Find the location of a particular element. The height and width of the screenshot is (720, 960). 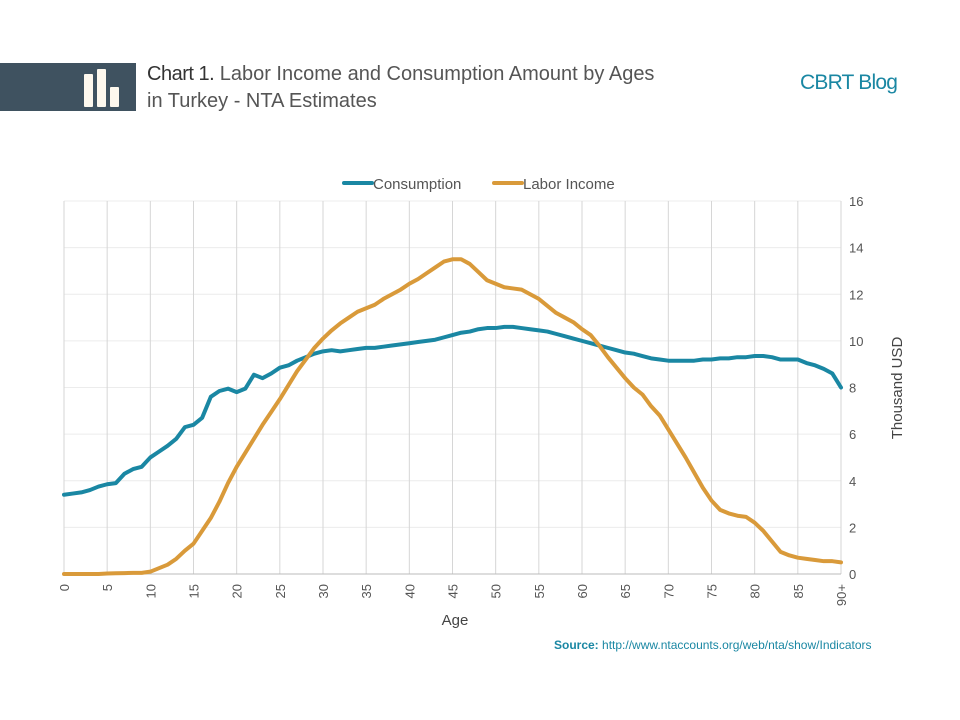

legend-label: Labor Income is located at coordinates (569, 184).